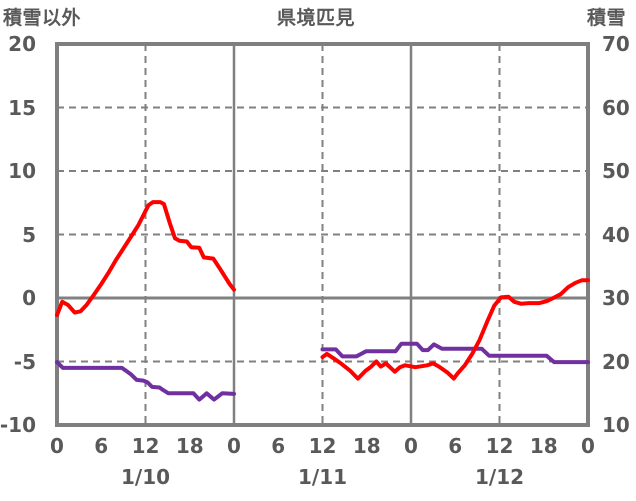  Describe the element at coordinates (616, 298) in the screenshot. I see `right-axis-tick-label: 30` at that location.